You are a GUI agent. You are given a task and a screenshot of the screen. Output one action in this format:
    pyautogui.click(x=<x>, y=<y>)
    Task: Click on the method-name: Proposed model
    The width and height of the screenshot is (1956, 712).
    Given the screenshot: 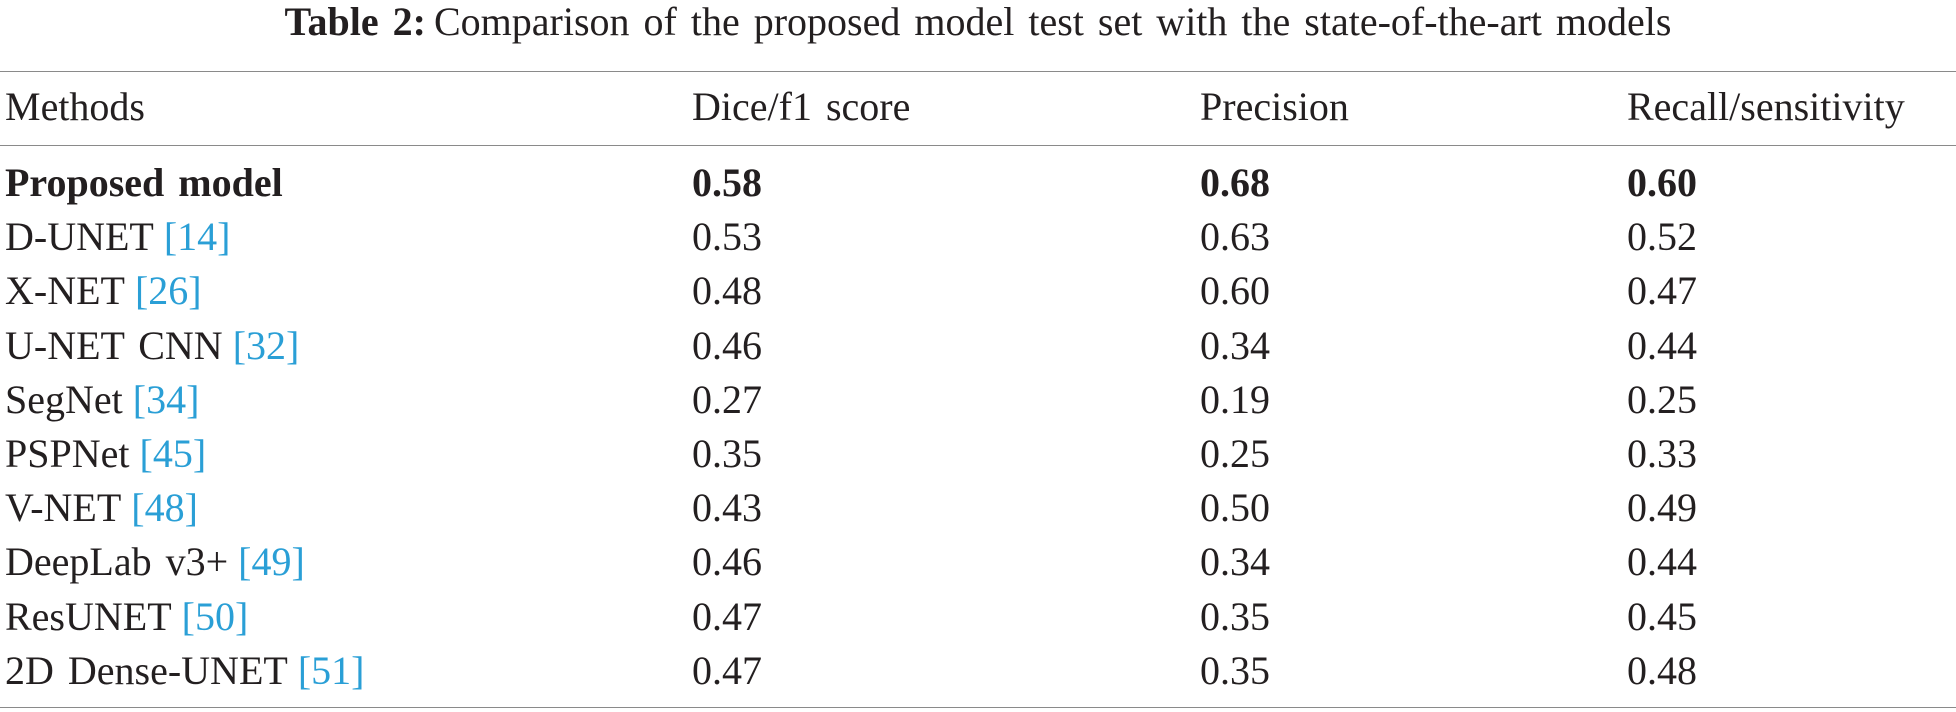 What is the action you would take?
    pyautogui.click(x=144, y=182)
    